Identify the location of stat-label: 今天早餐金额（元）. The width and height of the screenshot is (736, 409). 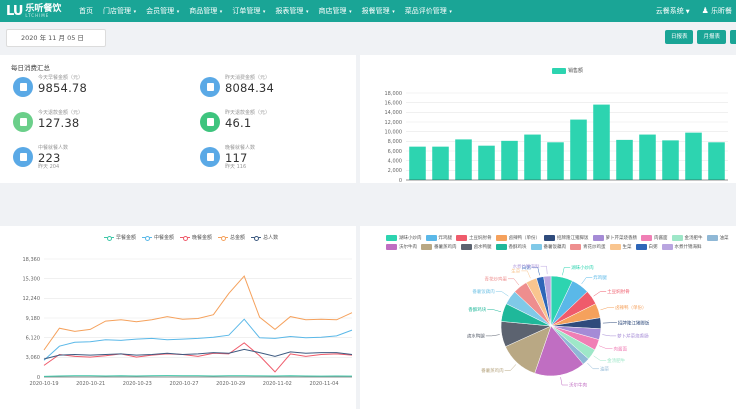
(61, 78).